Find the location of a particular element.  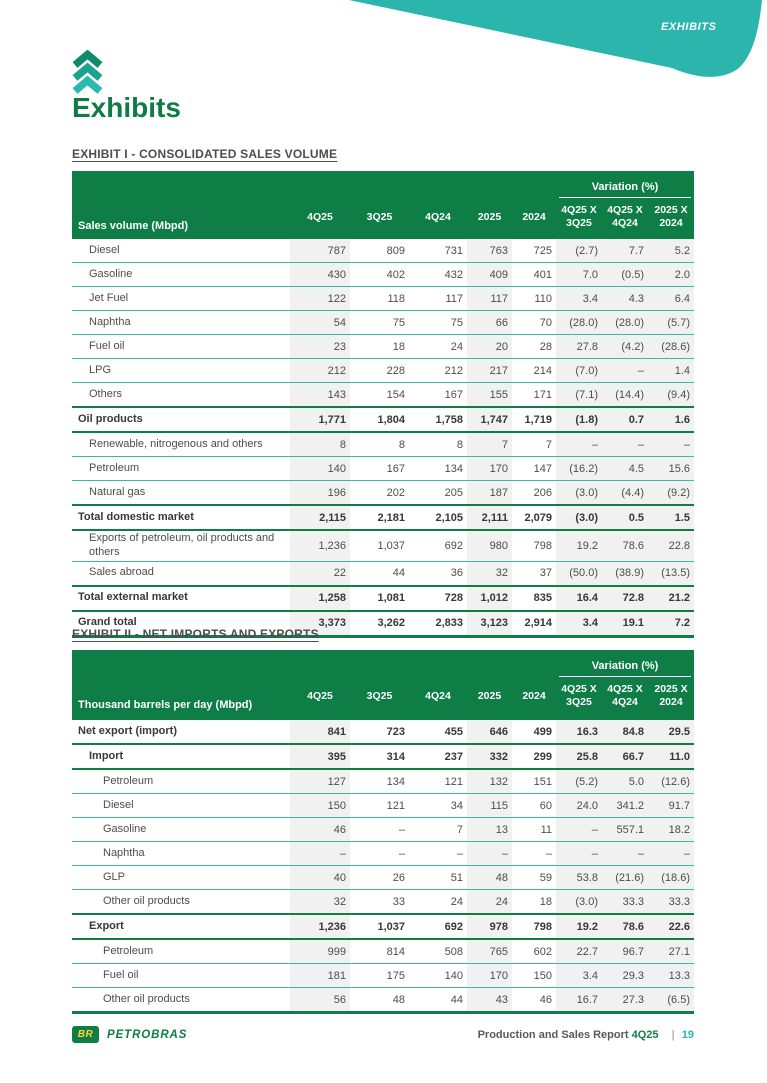

cell-value: 187 is located at coordinates (498, 492).